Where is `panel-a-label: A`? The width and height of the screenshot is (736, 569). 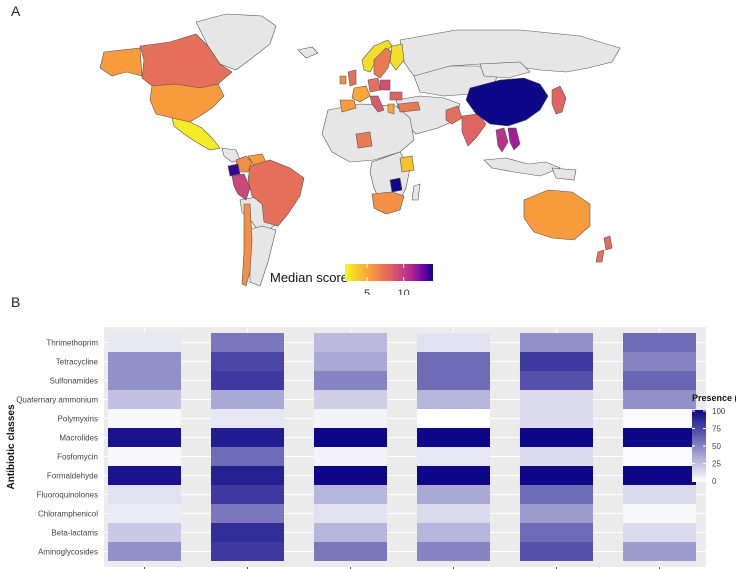
panel-a-label: A is located at coordinates (16, 11).